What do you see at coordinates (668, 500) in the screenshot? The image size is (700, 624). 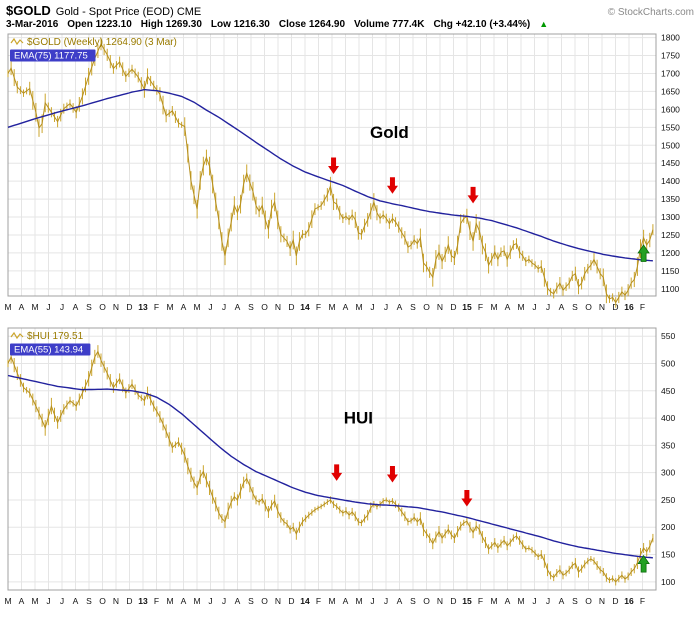 I see `y-axis-label: 250` at bounding box center [668, 500].